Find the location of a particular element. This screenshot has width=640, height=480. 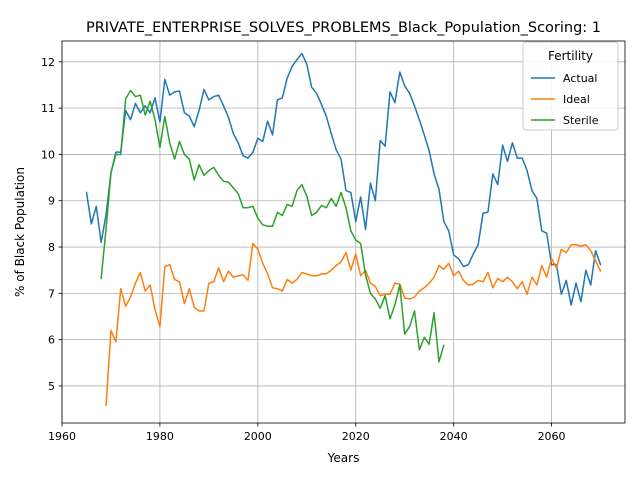

x-axis-label: Years is located at coordinates (343, 458).